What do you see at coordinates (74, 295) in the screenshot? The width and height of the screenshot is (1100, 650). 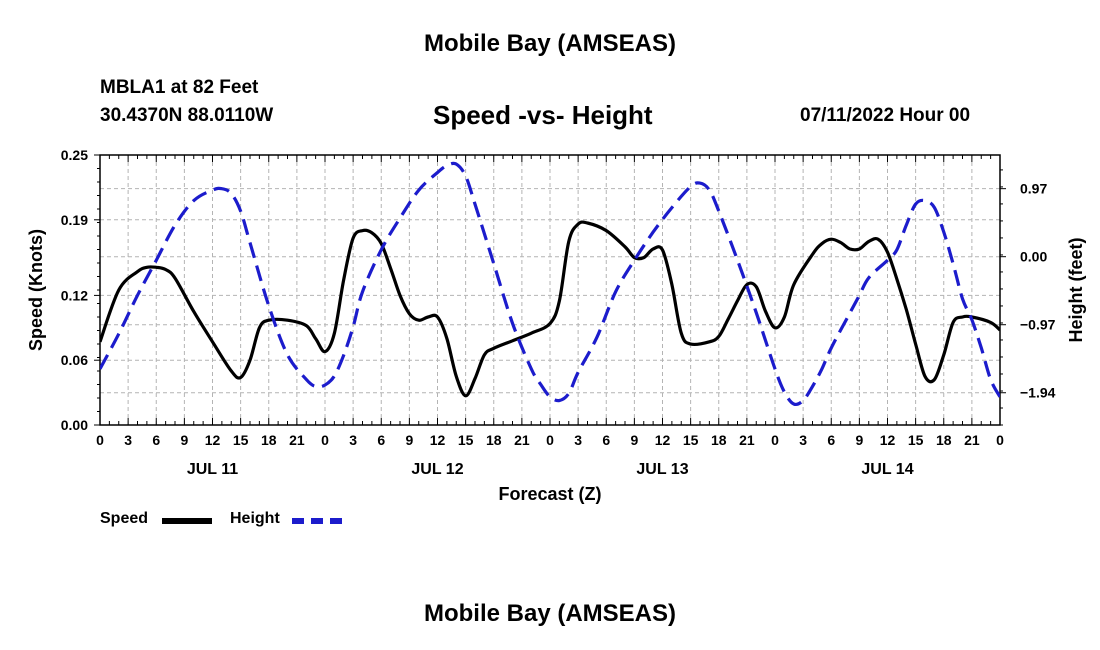 I see `y-tick-label: 0.12` at bounding box center [74, 295].